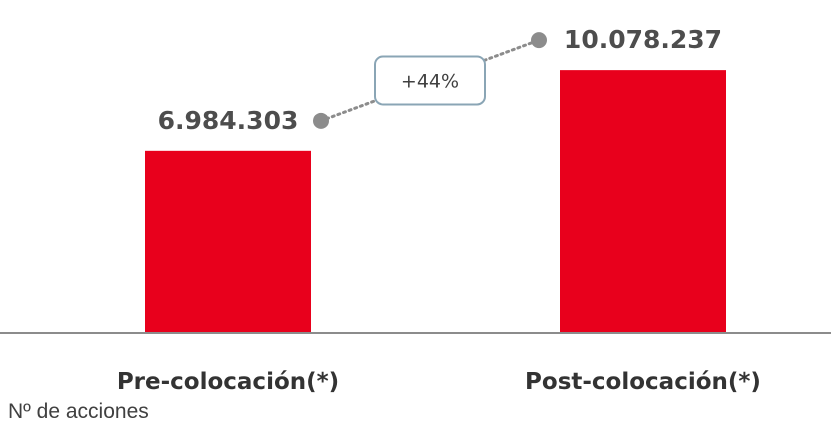 This screenshot has height=430, width=831. What do you see at coordinates (228, 382) in the screenshot?
I see `category-label-pre-colocacion: Pre-colocación(*)` at bounding box center [228, 382].